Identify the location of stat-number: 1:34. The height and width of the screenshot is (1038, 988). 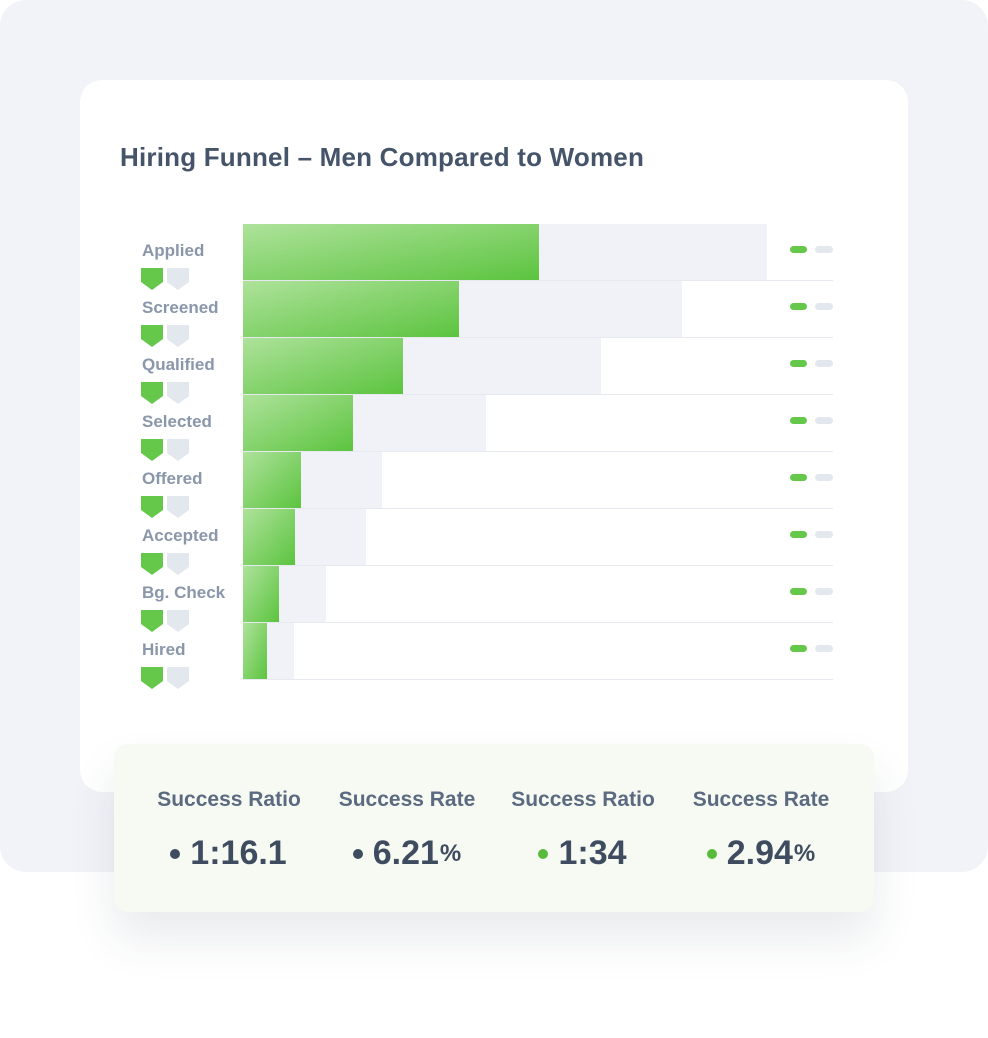
(592, 853).